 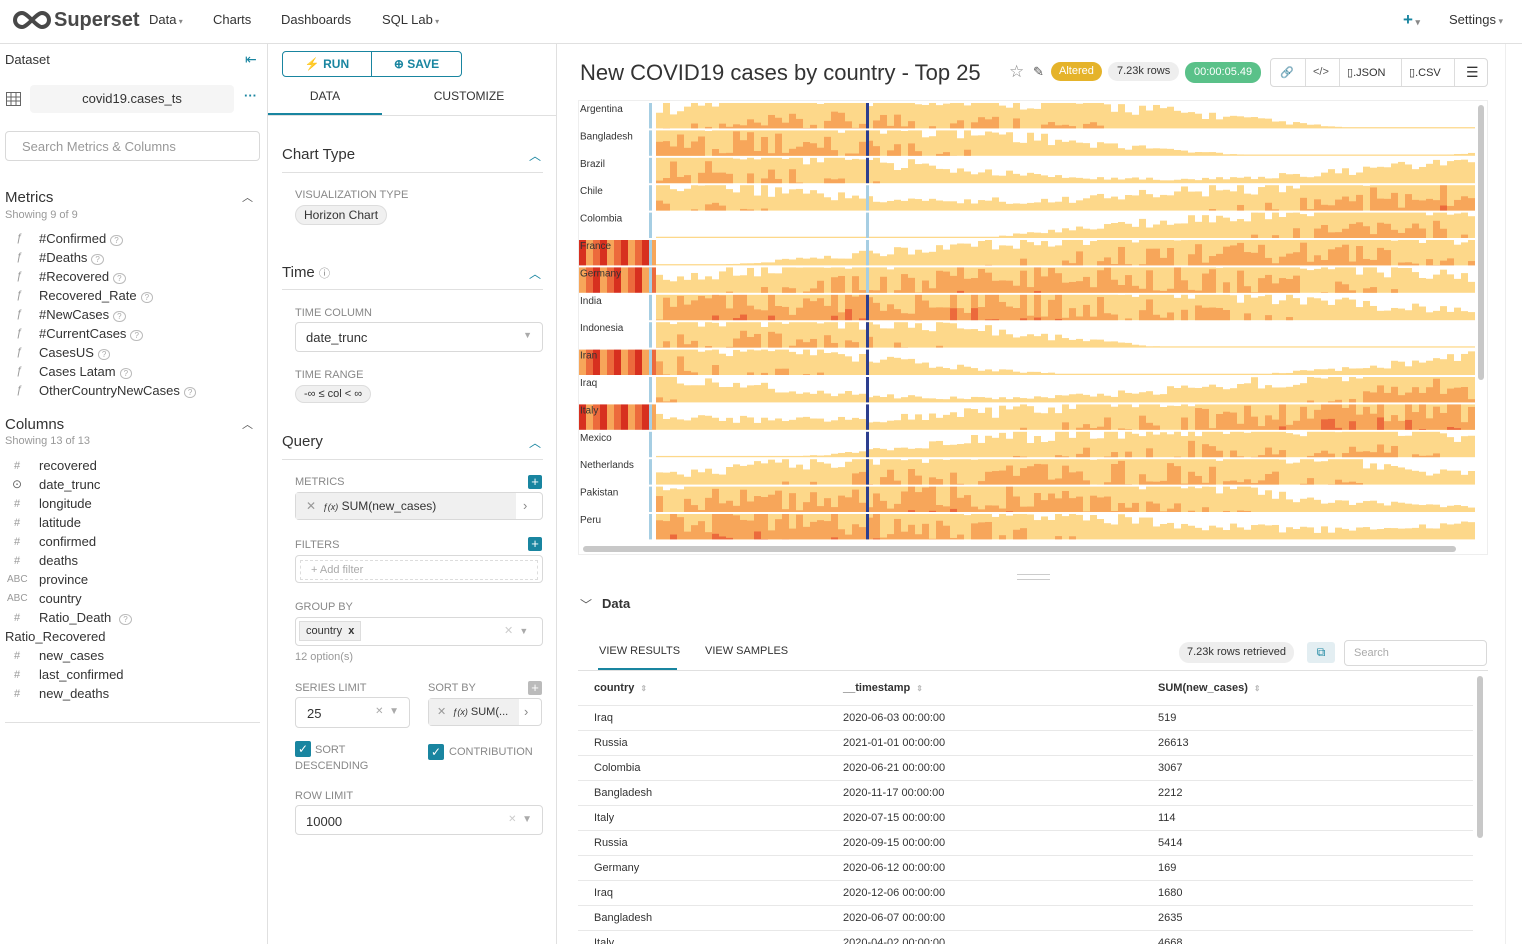 I want to click on time-column-select: date_trunc ▼, so click(x=419, y=337).